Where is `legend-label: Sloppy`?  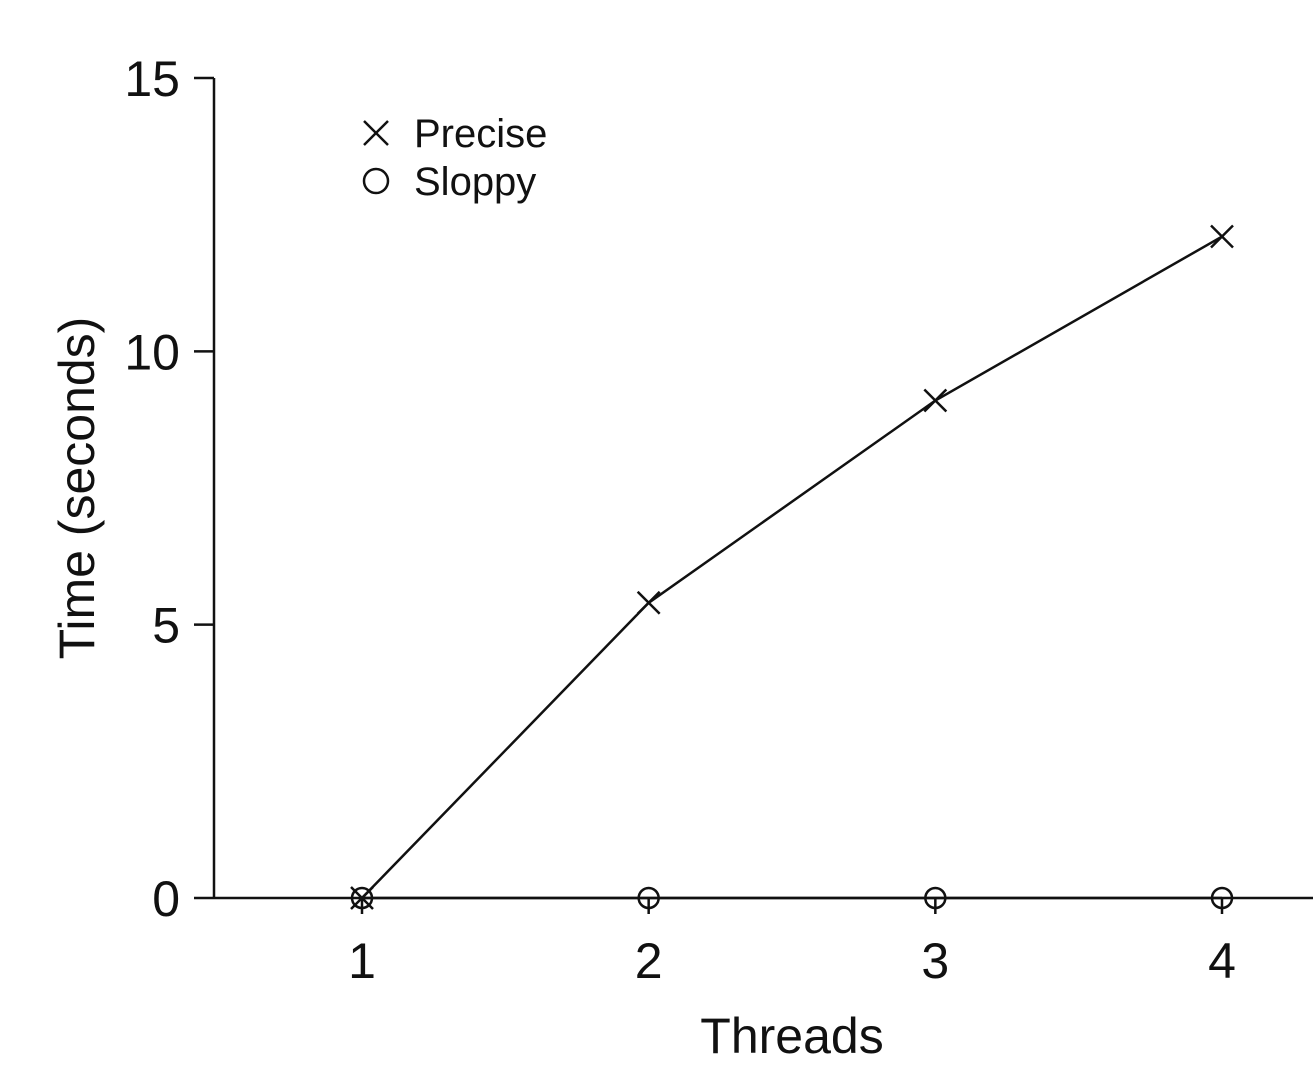
legend-label: Sloppy is located at coordinates (475, 182).